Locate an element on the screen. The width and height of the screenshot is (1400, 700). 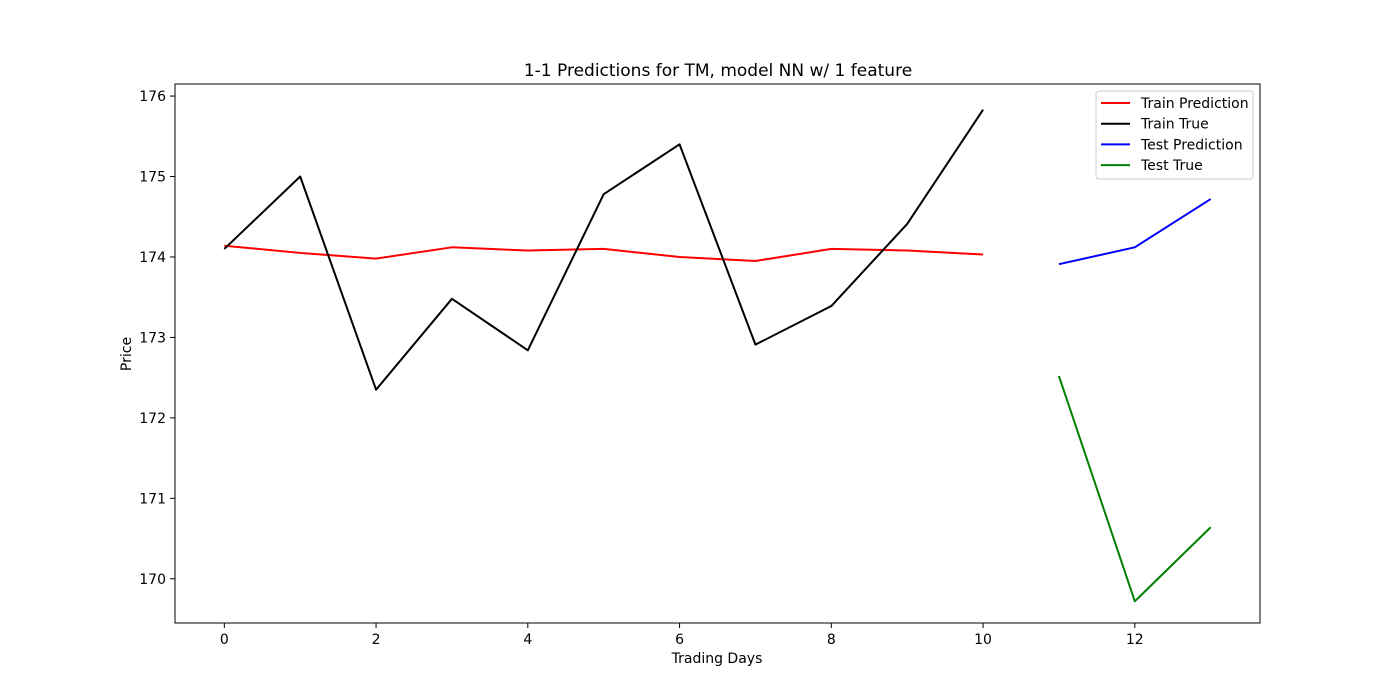
legend-label-test-prediction: Test Prediction is located at coordinates (1191, 145).